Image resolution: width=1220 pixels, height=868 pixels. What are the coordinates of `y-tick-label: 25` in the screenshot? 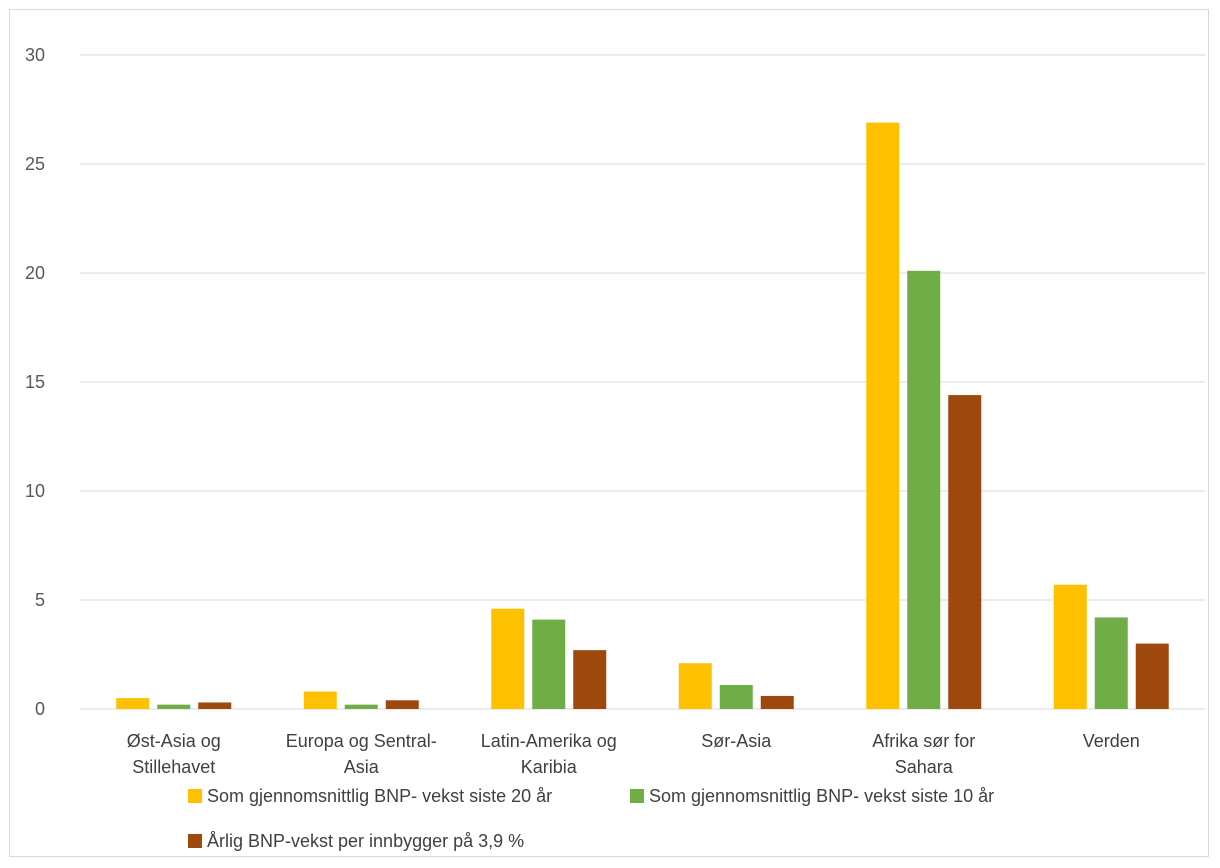 It's located at (35, 164).